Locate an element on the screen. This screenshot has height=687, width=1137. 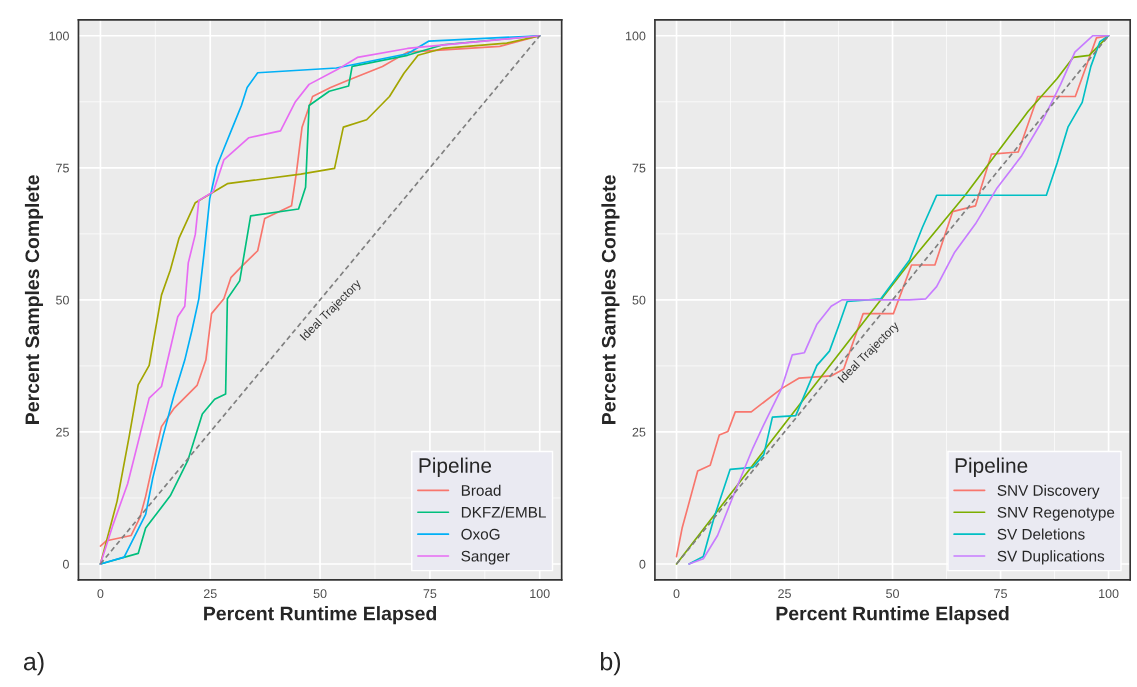
legend-label: Broad is located at coordinates (481, 490).